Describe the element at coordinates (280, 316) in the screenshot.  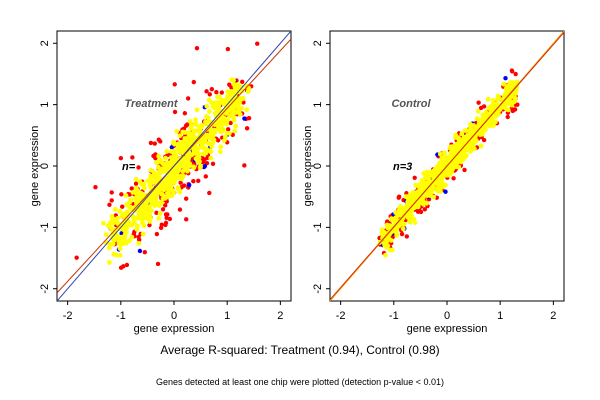
I see `x-tick-label: 2` at that location.